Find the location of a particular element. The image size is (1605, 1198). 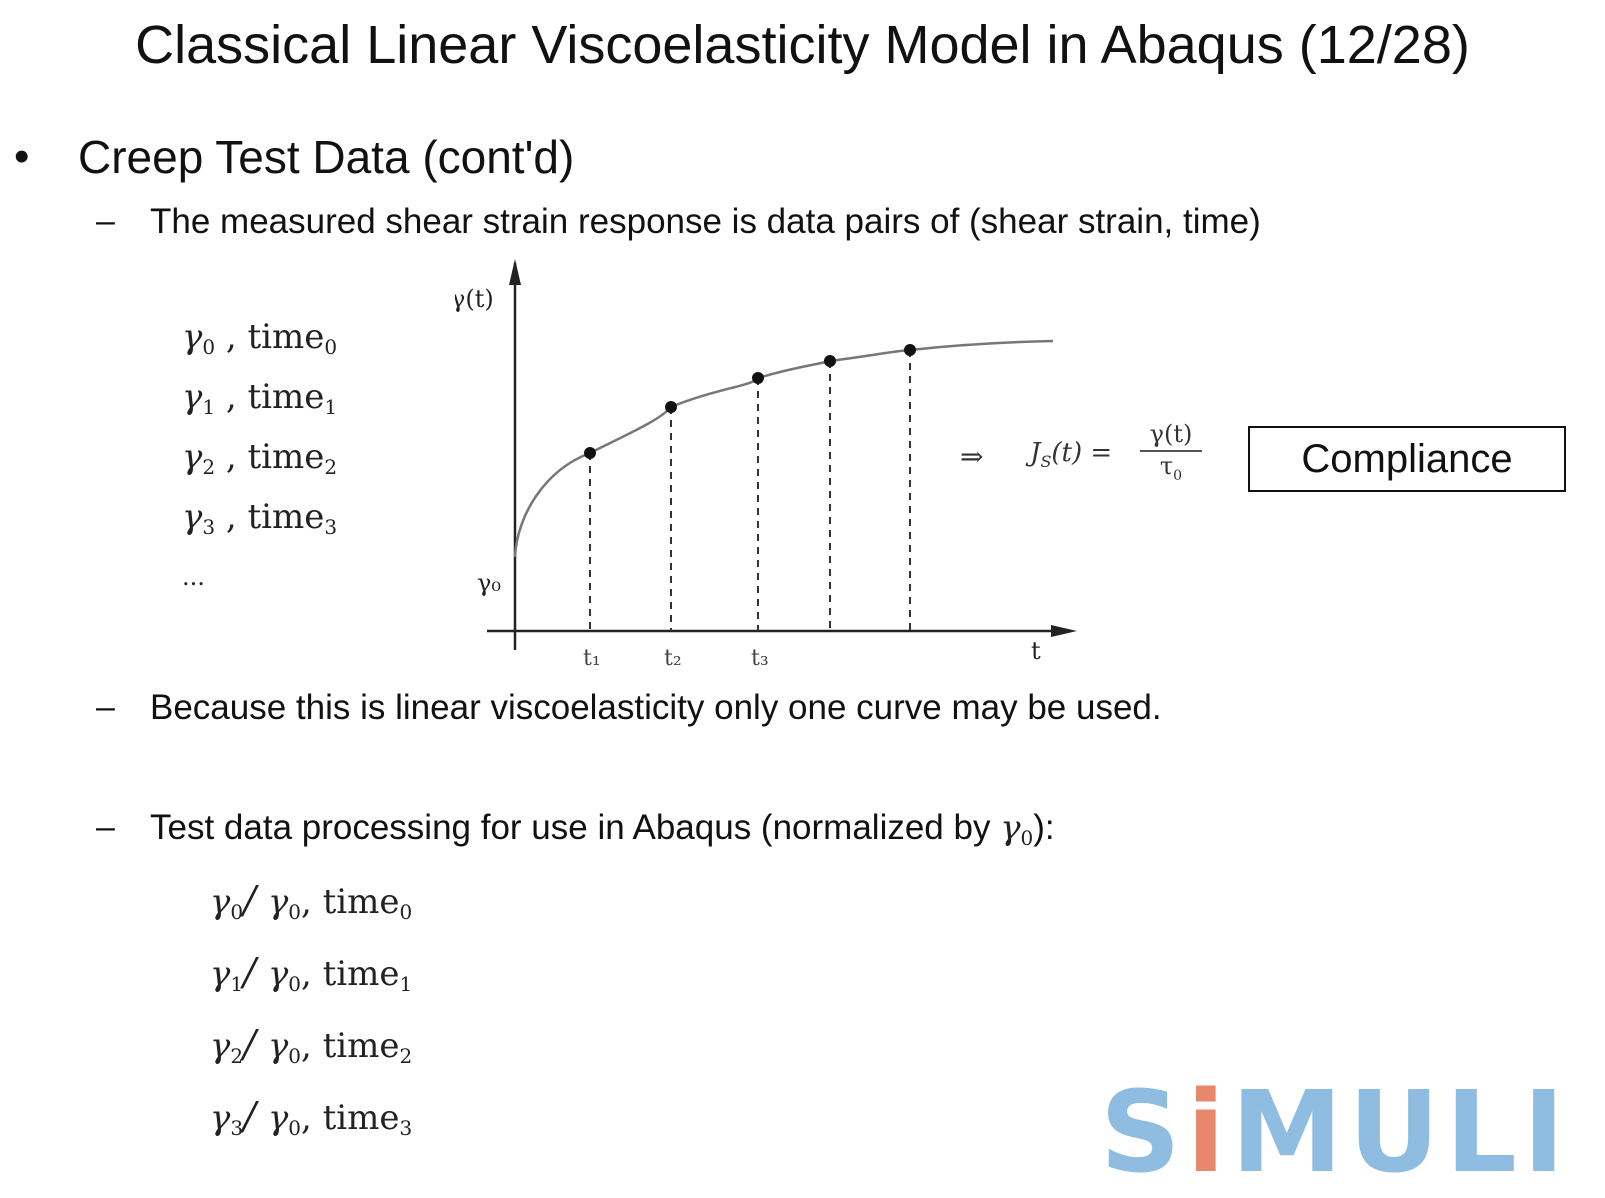

data-pair: γ1 , time1 is located at coordinates (260, 398).